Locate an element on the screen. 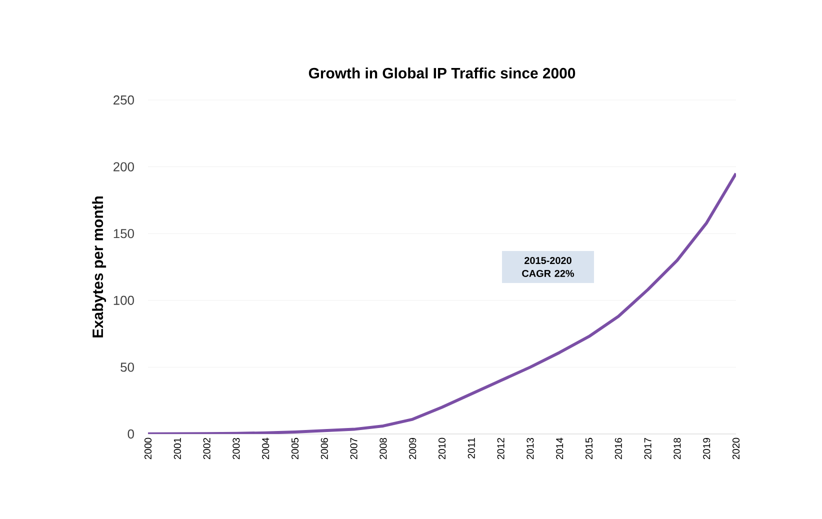  x-tick-label: 2000 is located at coordinates (148, 449).